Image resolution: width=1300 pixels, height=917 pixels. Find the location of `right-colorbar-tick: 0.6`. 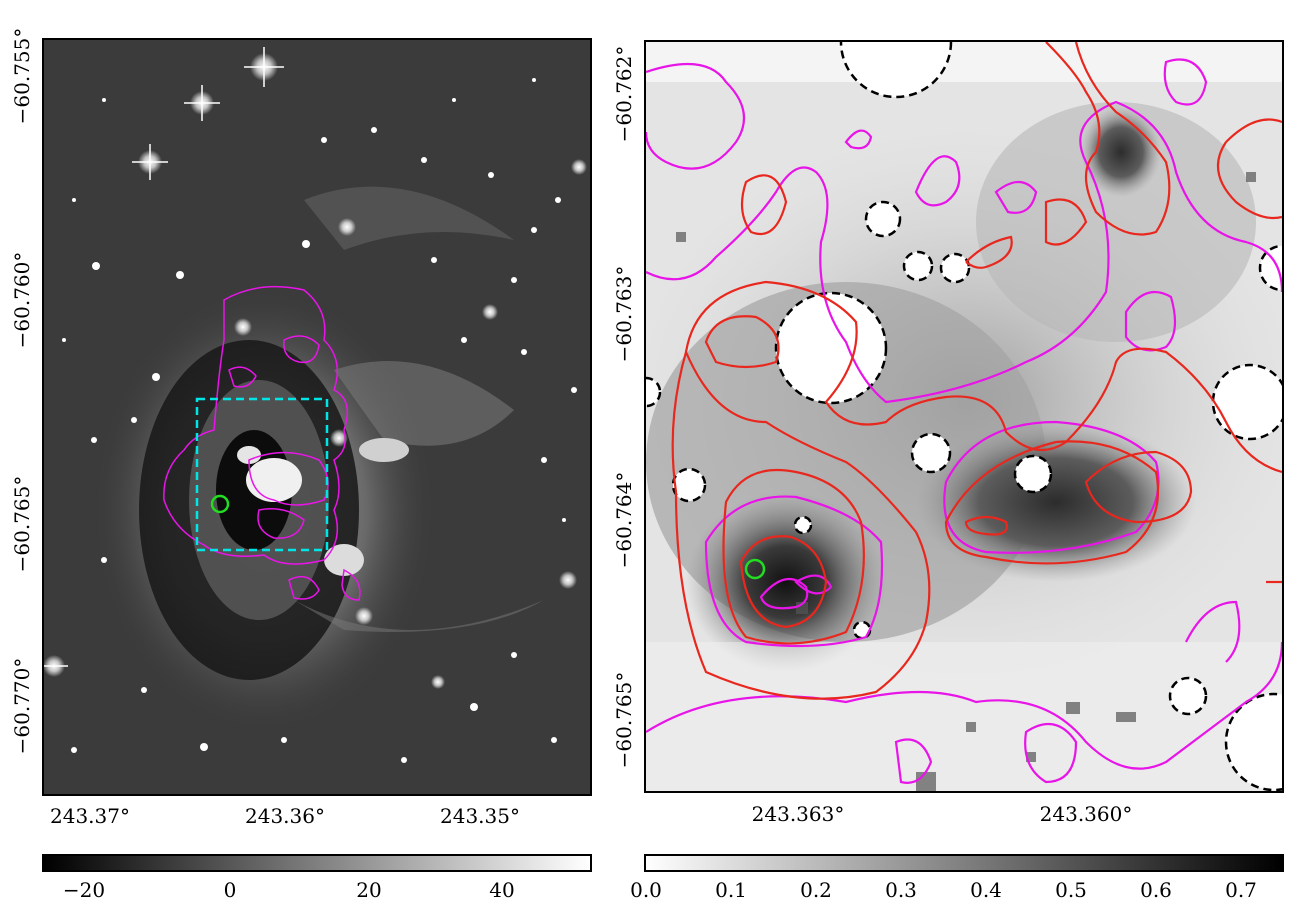

right-colorbar-tick: 0.6 is located at coordinates (1156, 890).